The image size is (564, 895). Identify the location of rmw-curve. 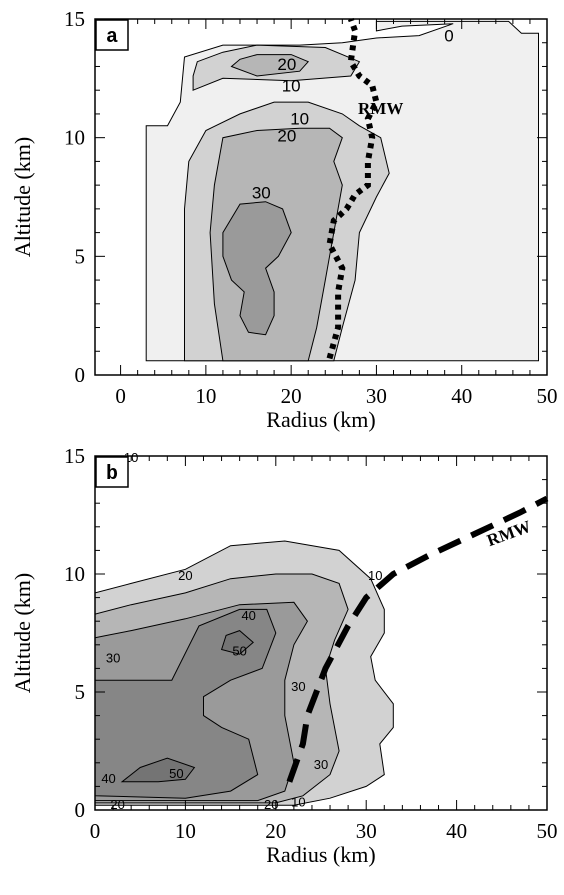
(353, 188).